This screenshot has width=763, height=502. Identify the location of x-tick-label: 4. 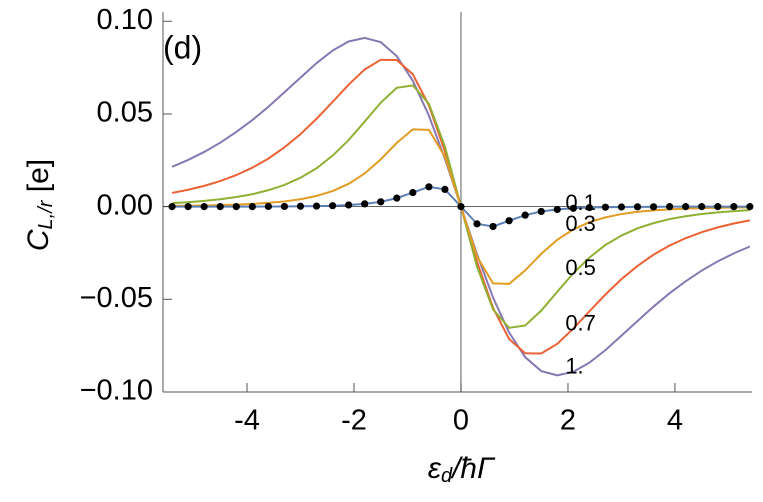
(675, 421).